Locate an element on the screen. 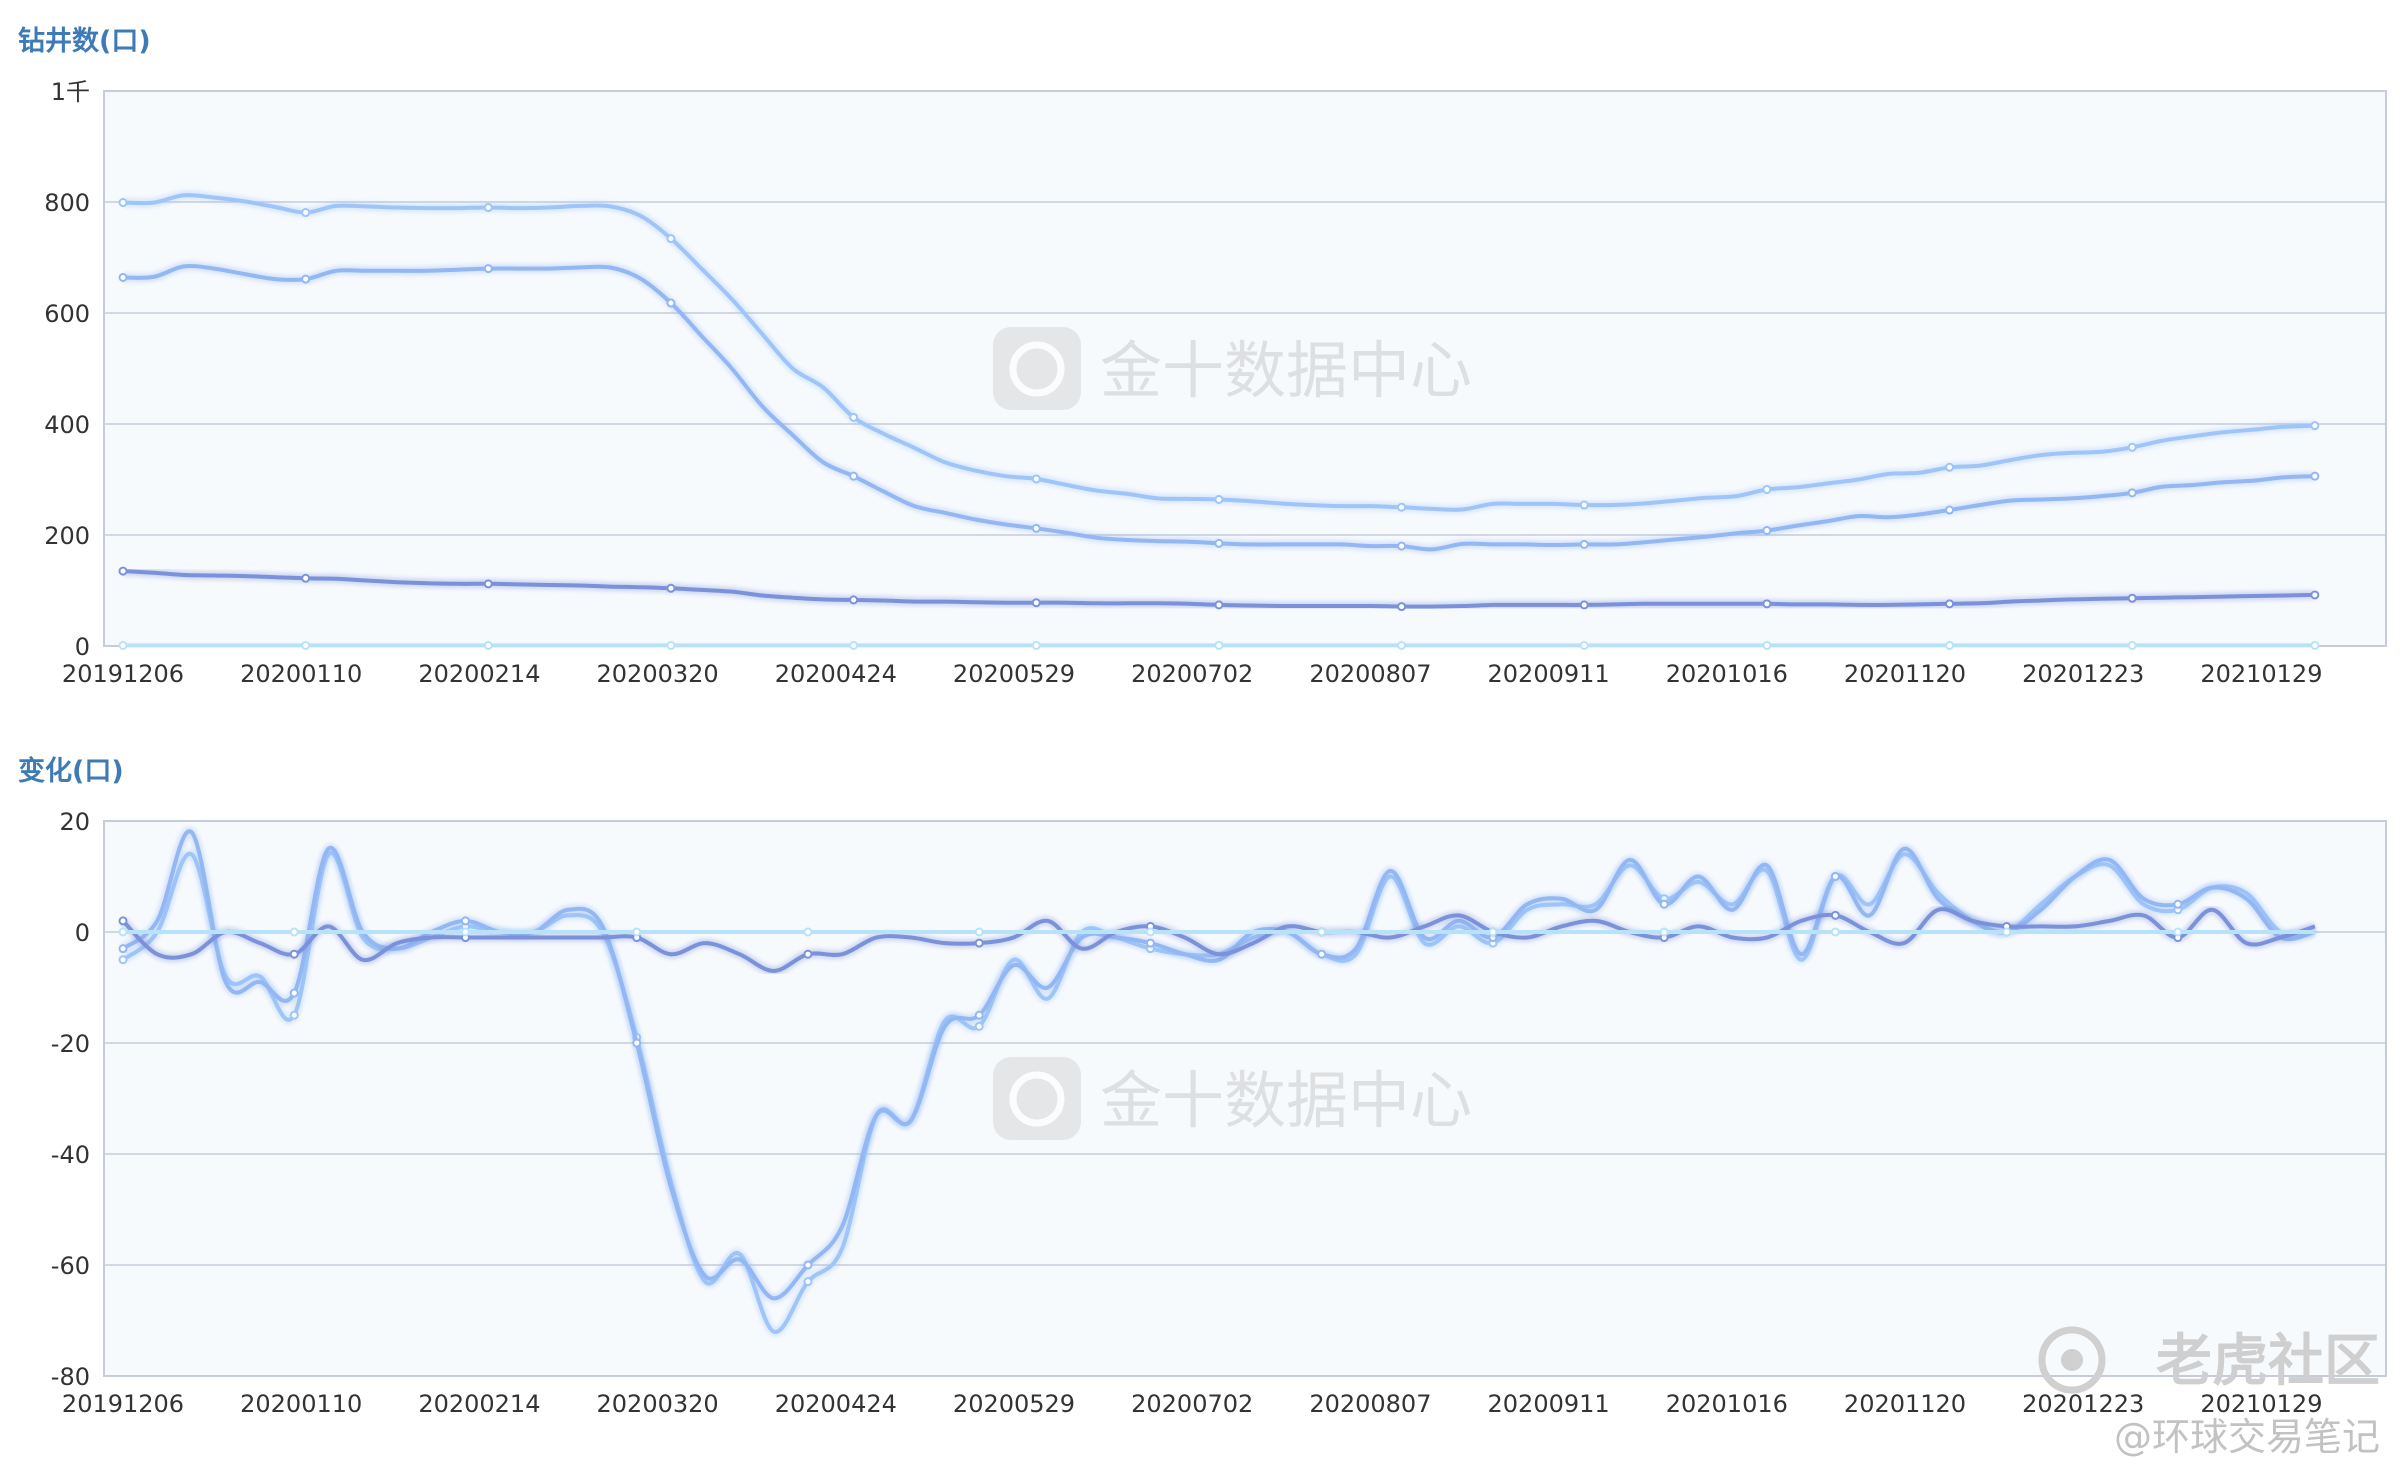  rig-count-x-tick-label: 20201223 is located at coordinates (2083, 674).